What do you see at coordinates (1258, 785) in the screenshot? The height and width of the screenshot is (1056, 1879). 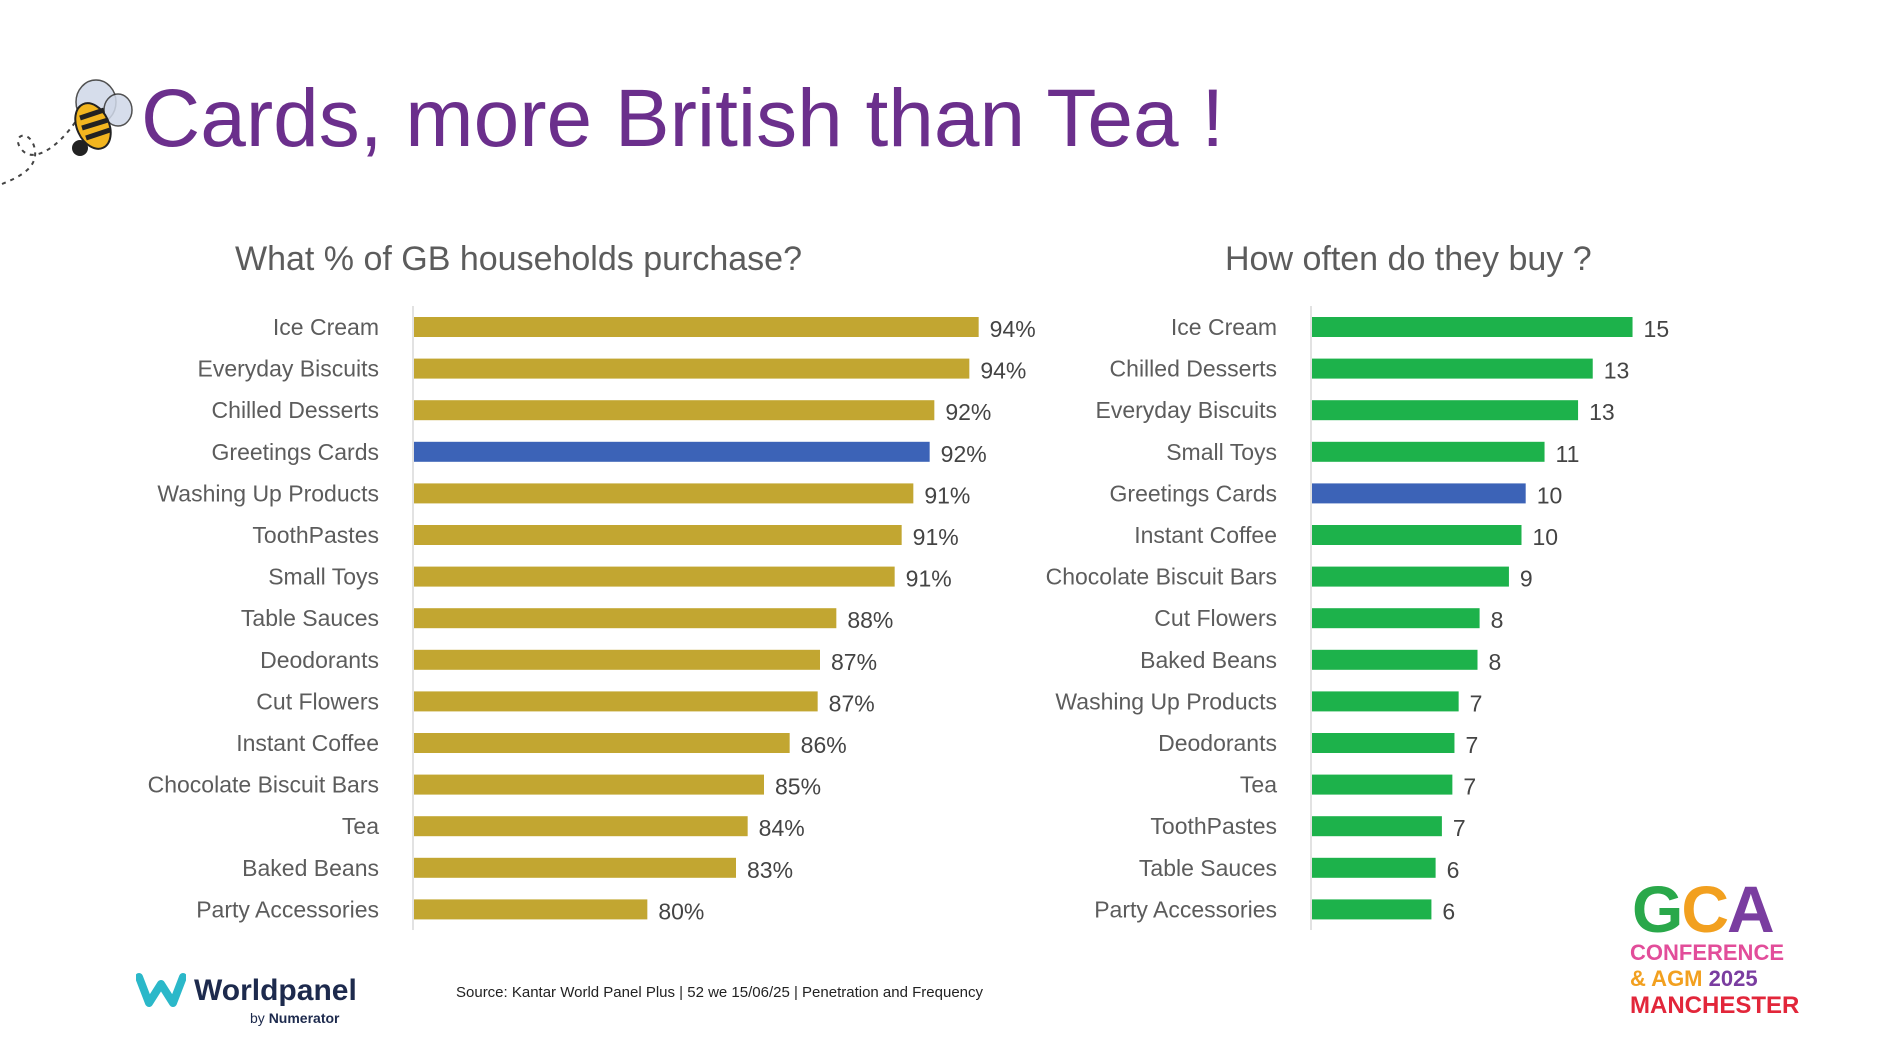 I see `frequency-category-label-tea: Tea` at bounding box center [1258, 785].